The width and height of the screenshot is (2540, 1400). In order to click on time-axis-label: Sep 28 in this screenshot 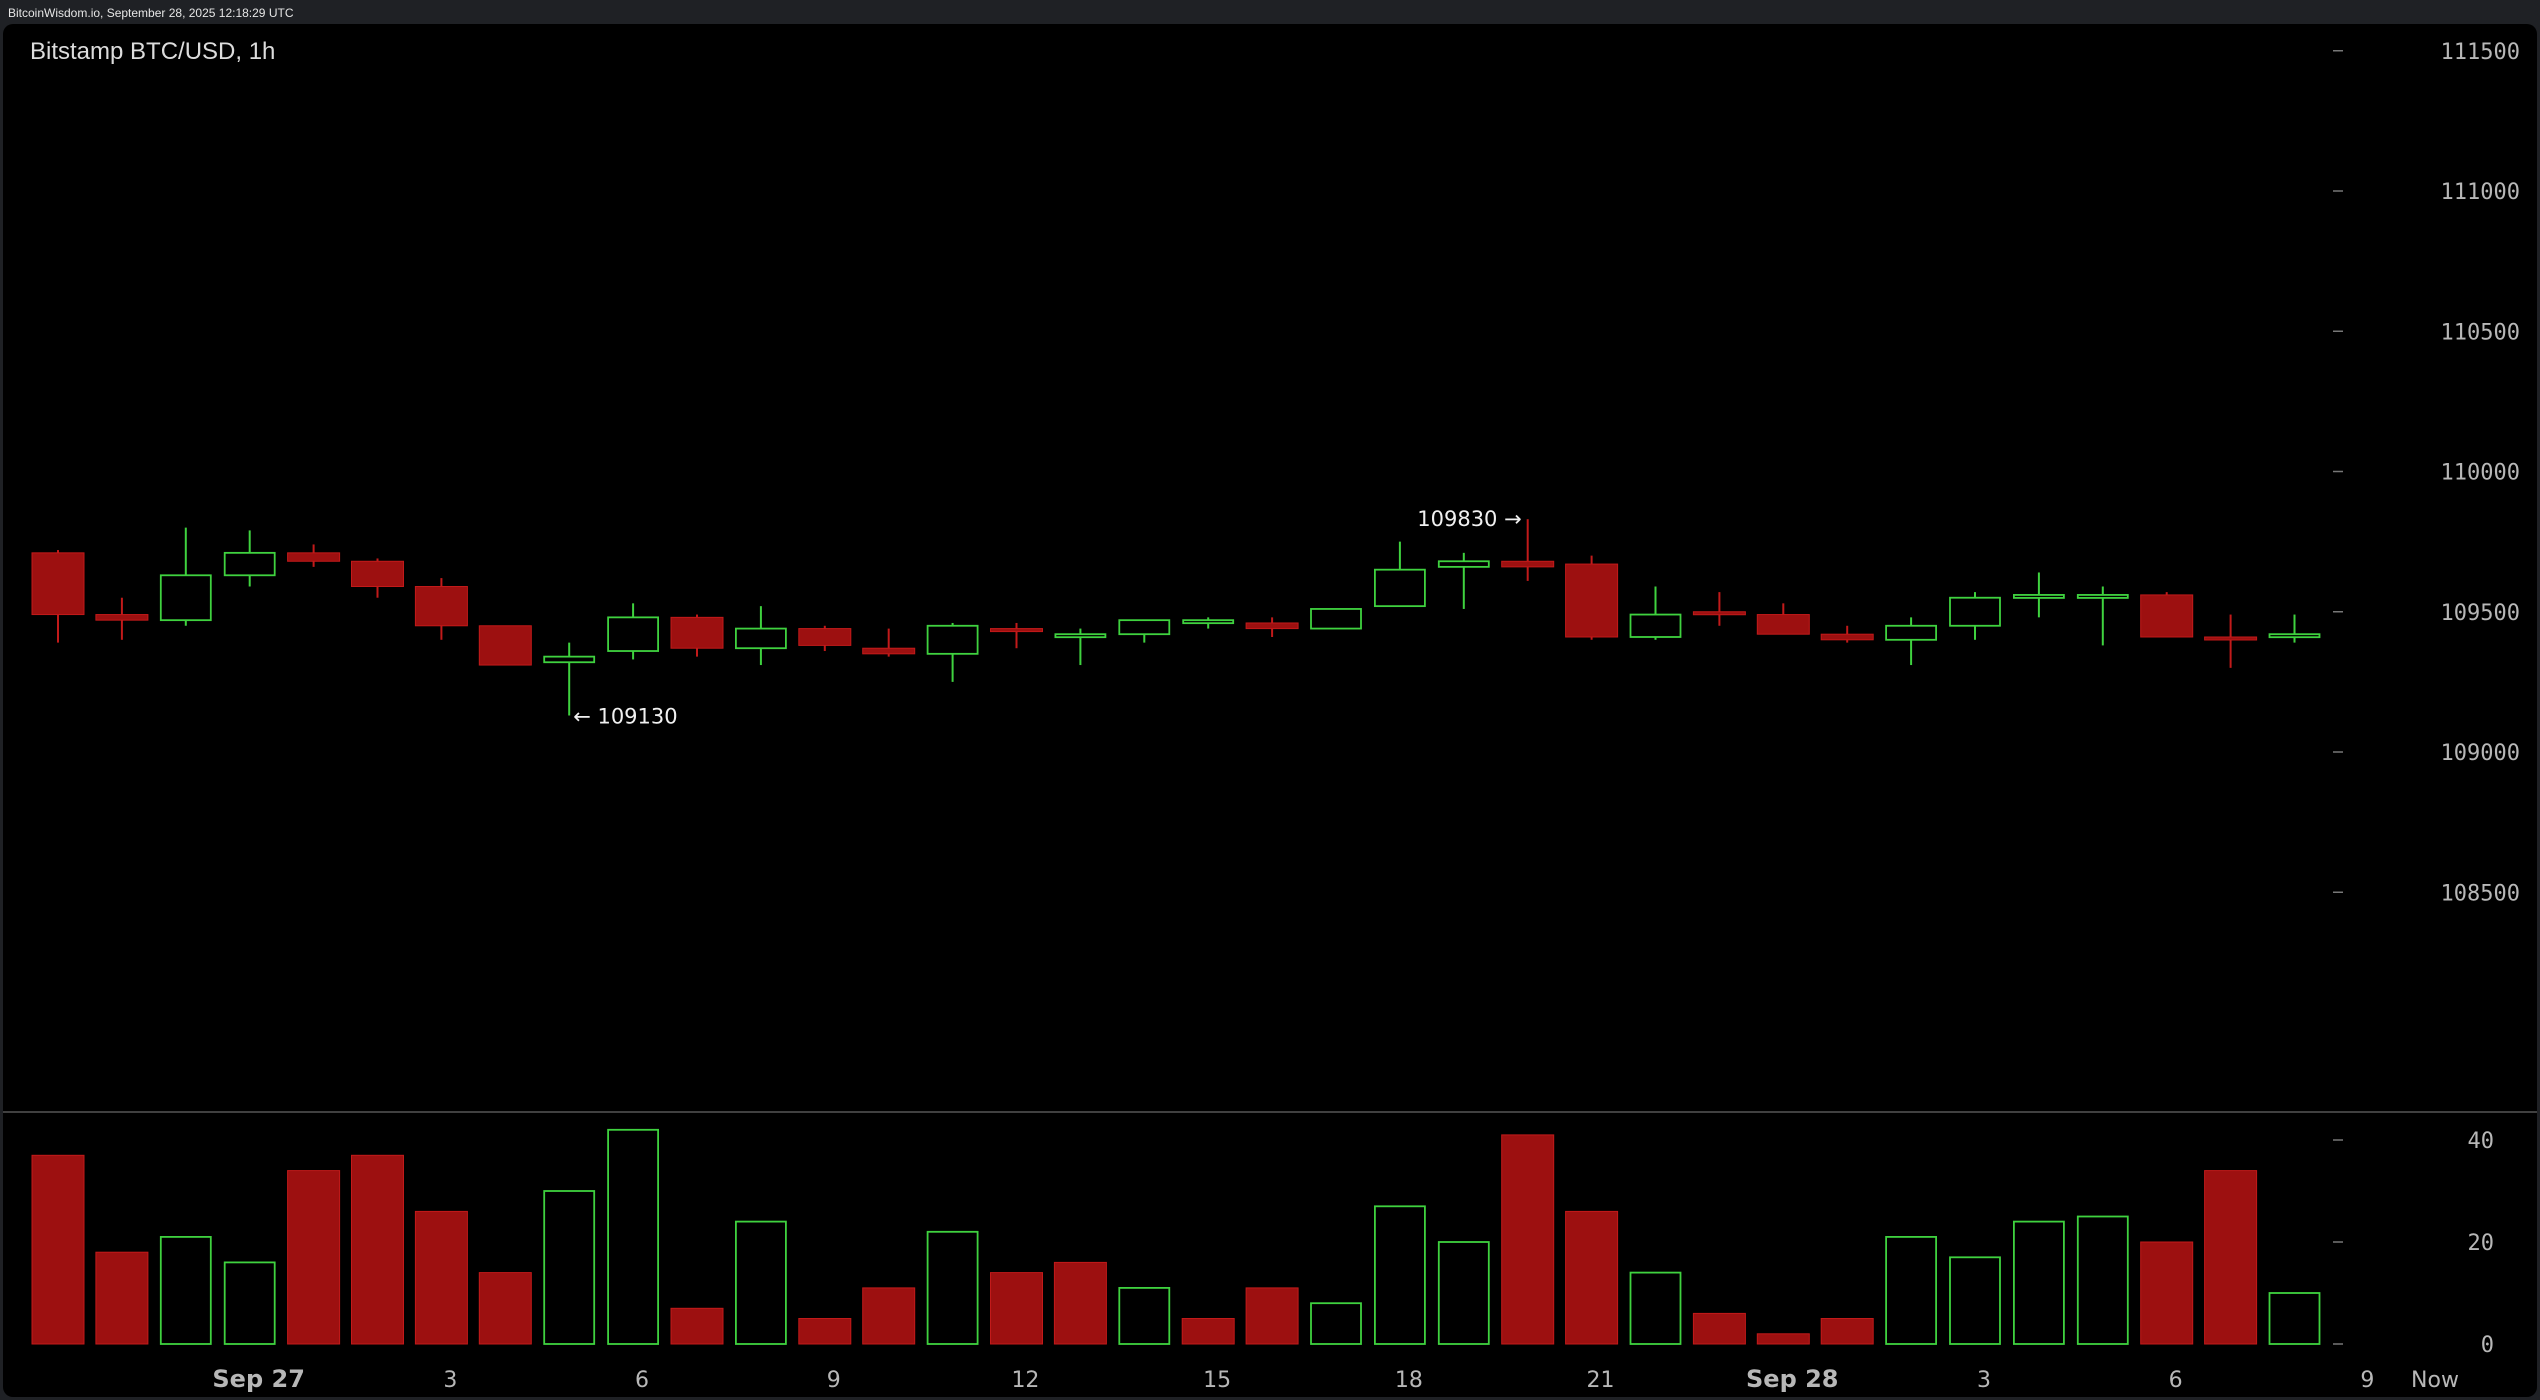, I will do `click(1792, 1379)`.